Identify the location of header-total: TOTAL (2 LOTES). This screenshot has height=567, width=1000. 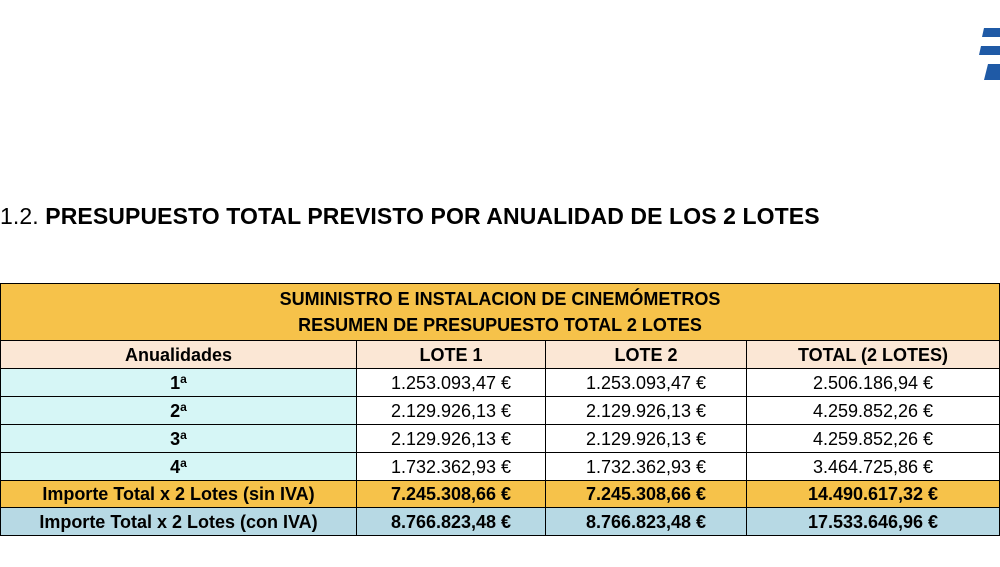
(873, 354).